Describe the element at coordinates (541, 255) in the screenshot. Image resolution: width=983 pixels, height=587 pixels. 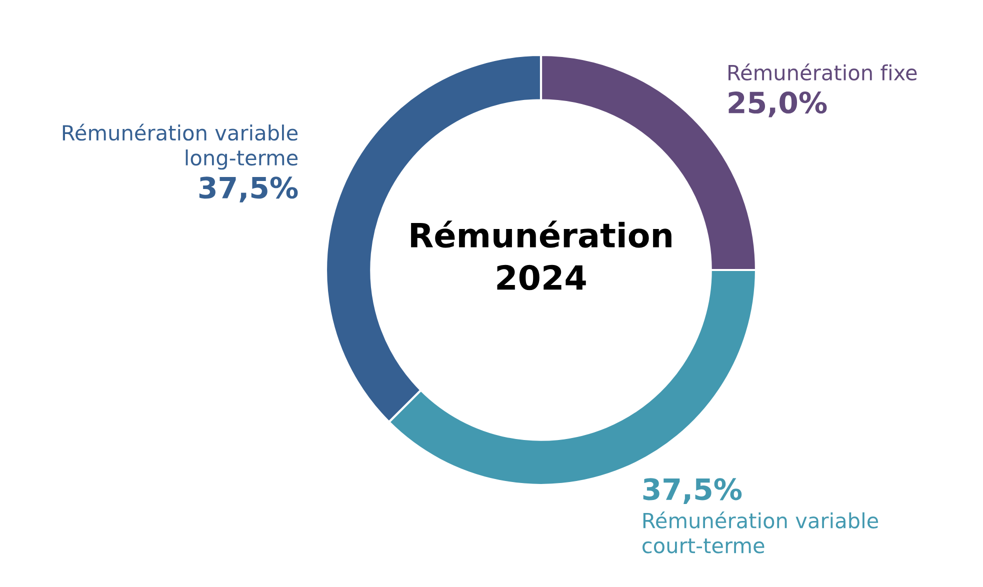
I see `text: Rémunération 2024` at that location.